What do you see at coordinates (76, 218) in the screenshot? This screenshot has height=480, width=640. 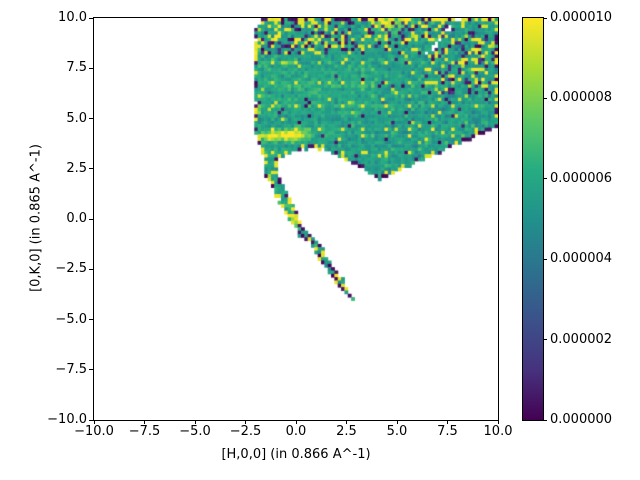 I see `y-tick-label: 0.0` at bounding box center [76, 218].